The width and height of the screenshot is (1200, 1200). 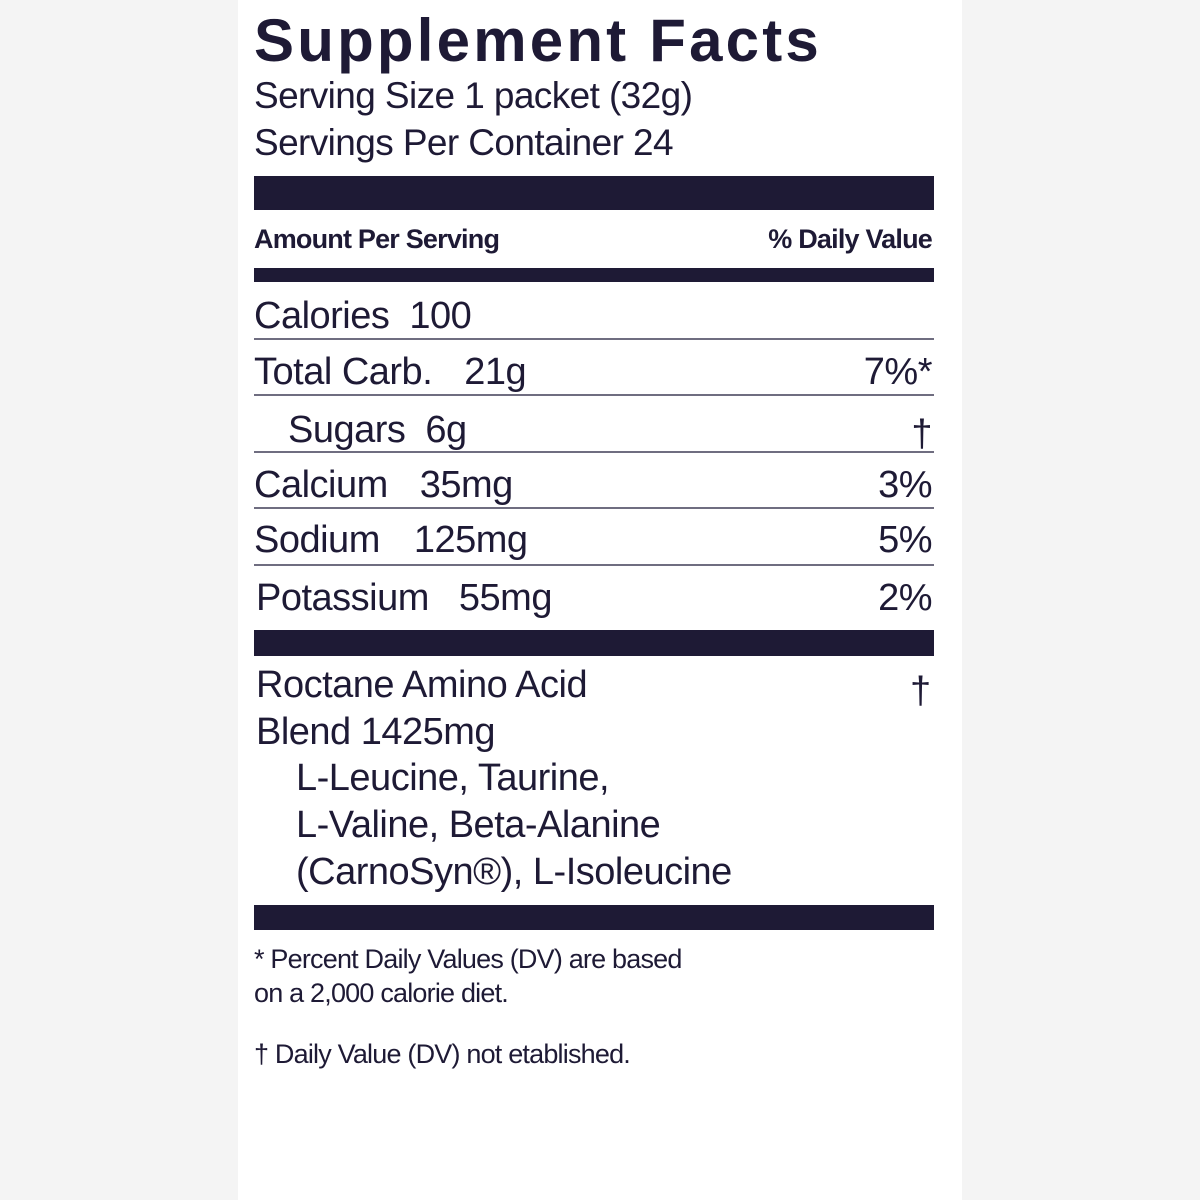 I want to click on nutrient-dv: 2%, so click(x=905, y=598).